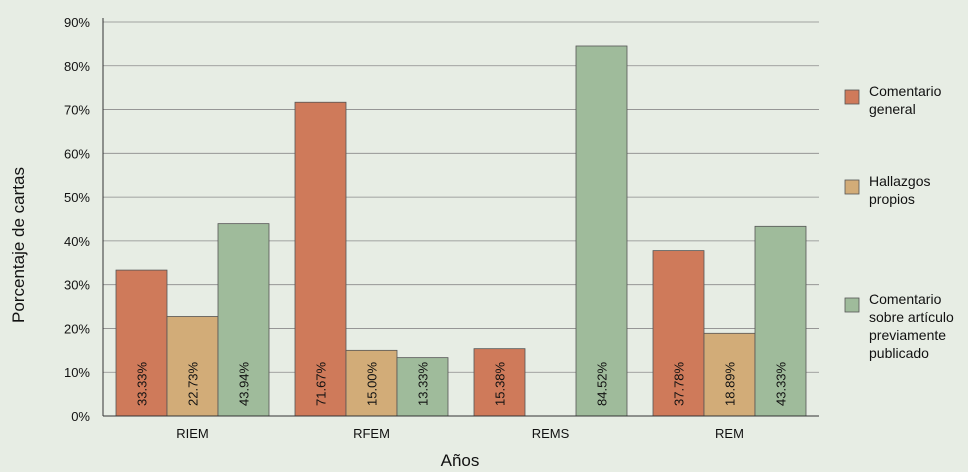  What do you see at coordinates (77, 197) in the screenshot?
I see `y-tick-label: 50%` at bounding box center [77, 197].